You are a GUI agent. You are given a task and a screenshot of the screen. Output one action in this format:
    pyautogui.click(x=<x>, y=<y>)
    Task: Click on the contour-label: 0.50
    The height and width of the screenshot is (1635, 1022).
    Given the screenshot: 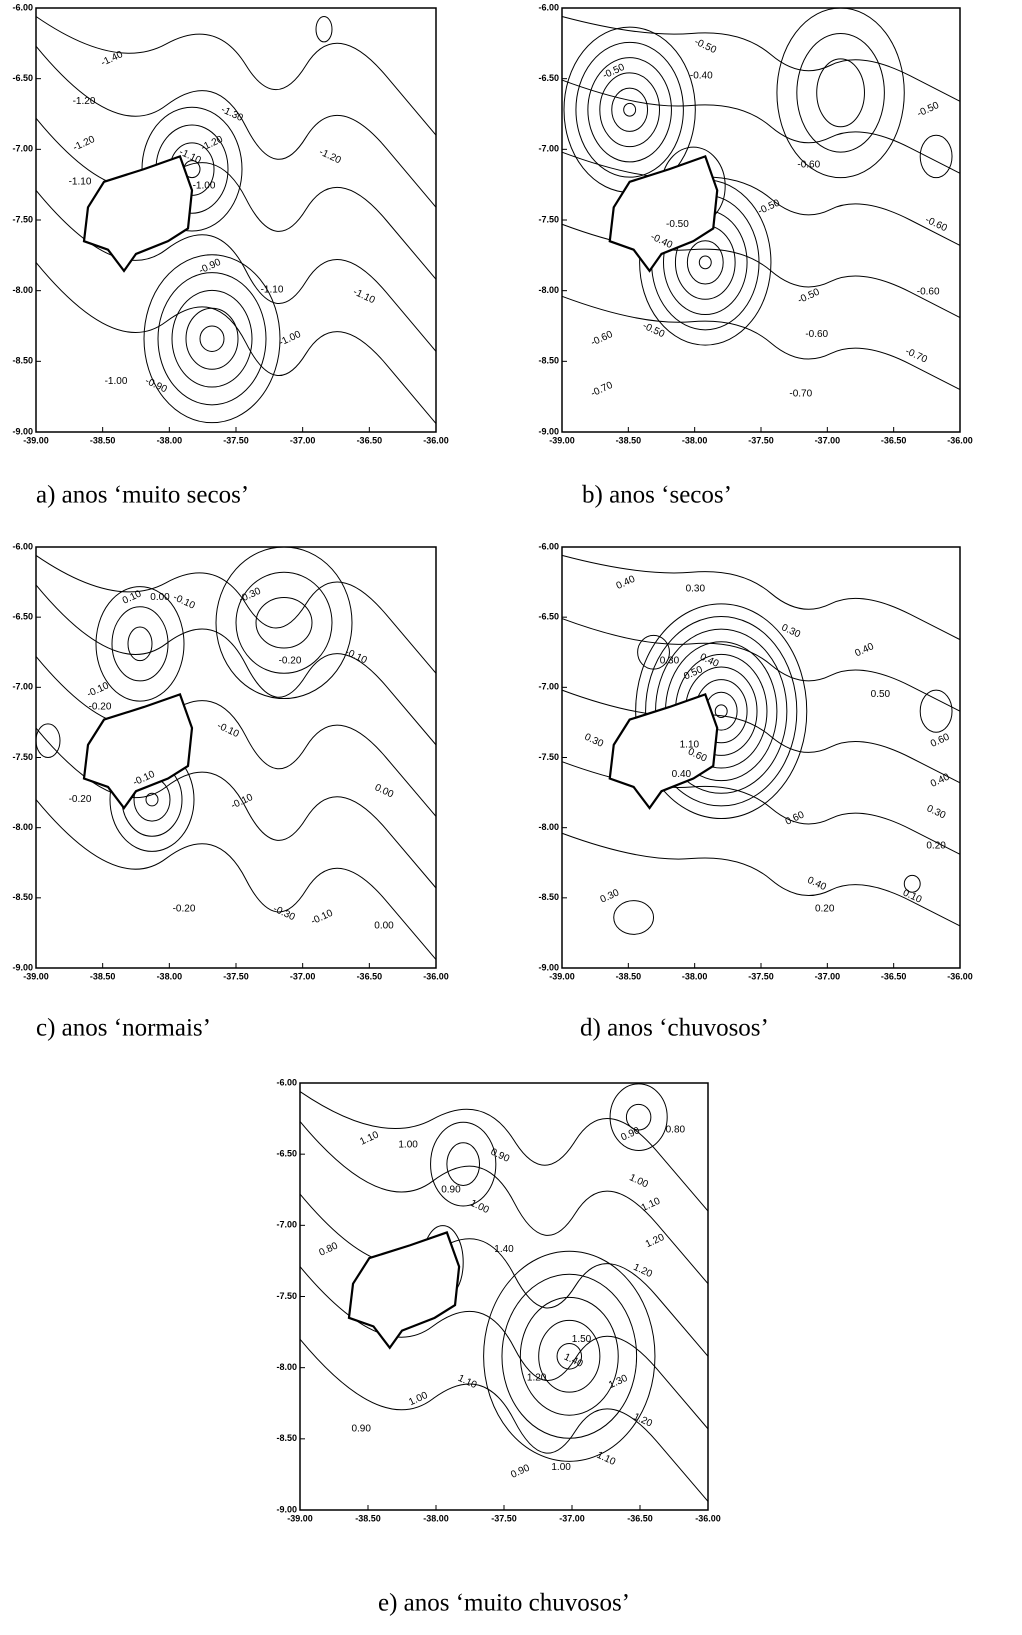 What is the action you would take?
    pyautogui.click(x=881, y=694)
    